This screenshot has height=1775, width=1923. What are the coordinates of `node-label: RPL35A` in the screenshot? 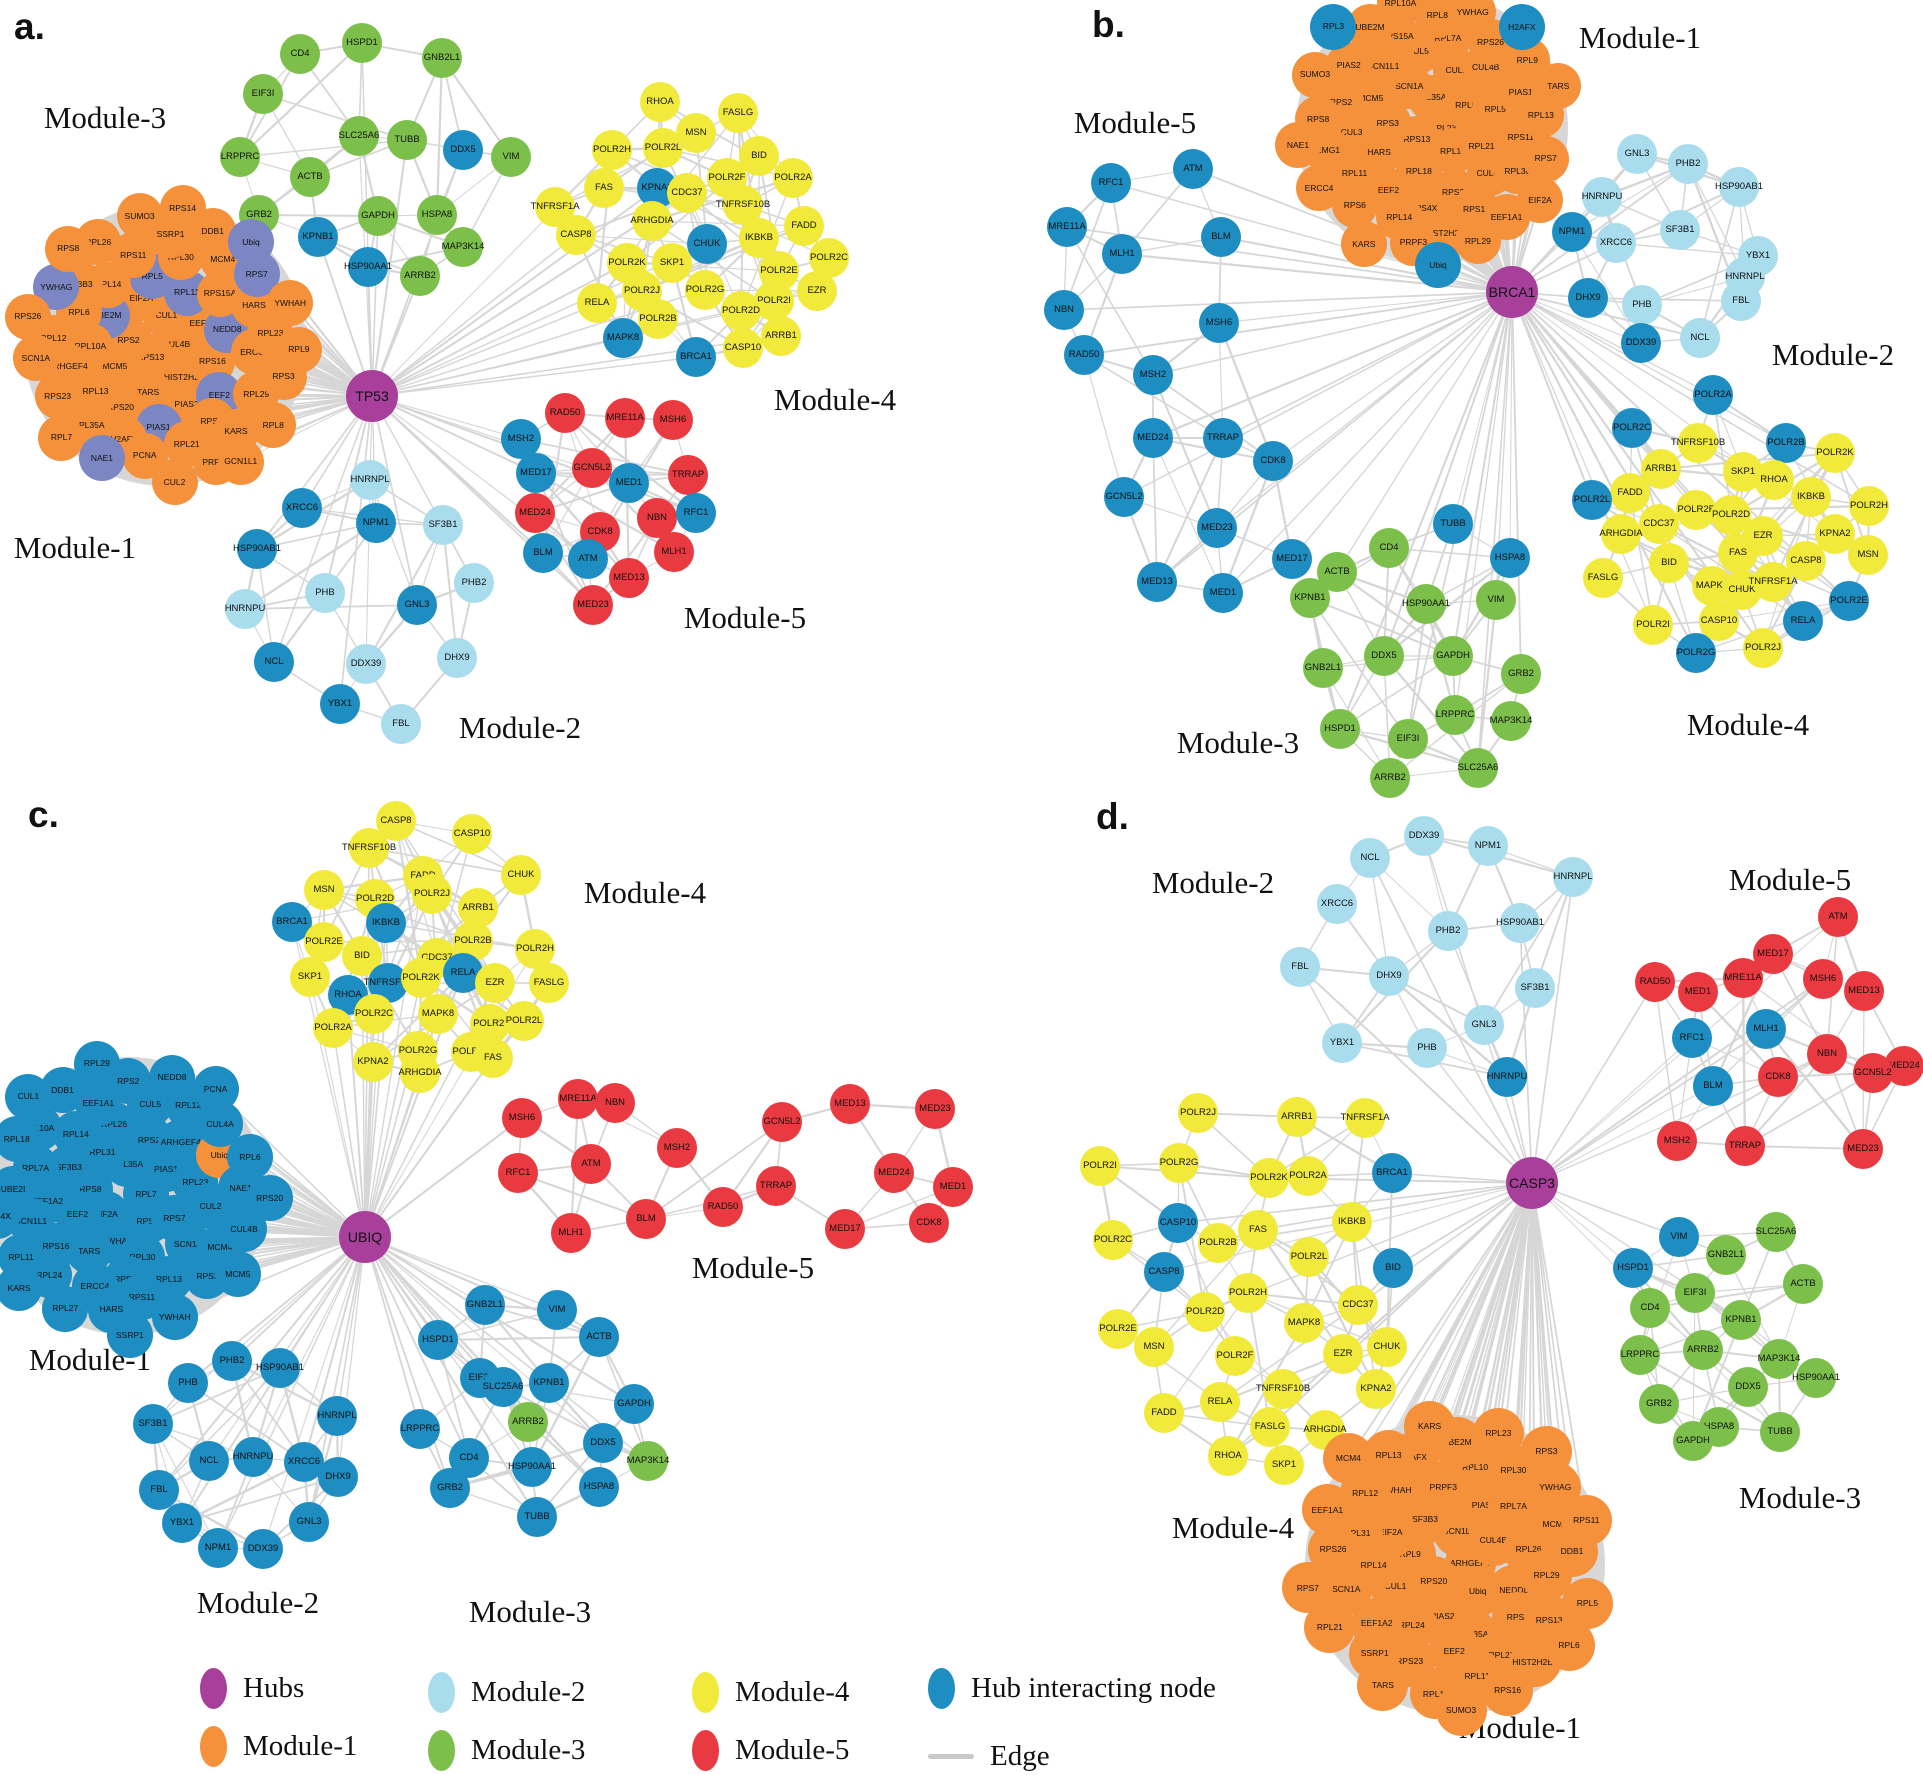 It's located at (88, 425).